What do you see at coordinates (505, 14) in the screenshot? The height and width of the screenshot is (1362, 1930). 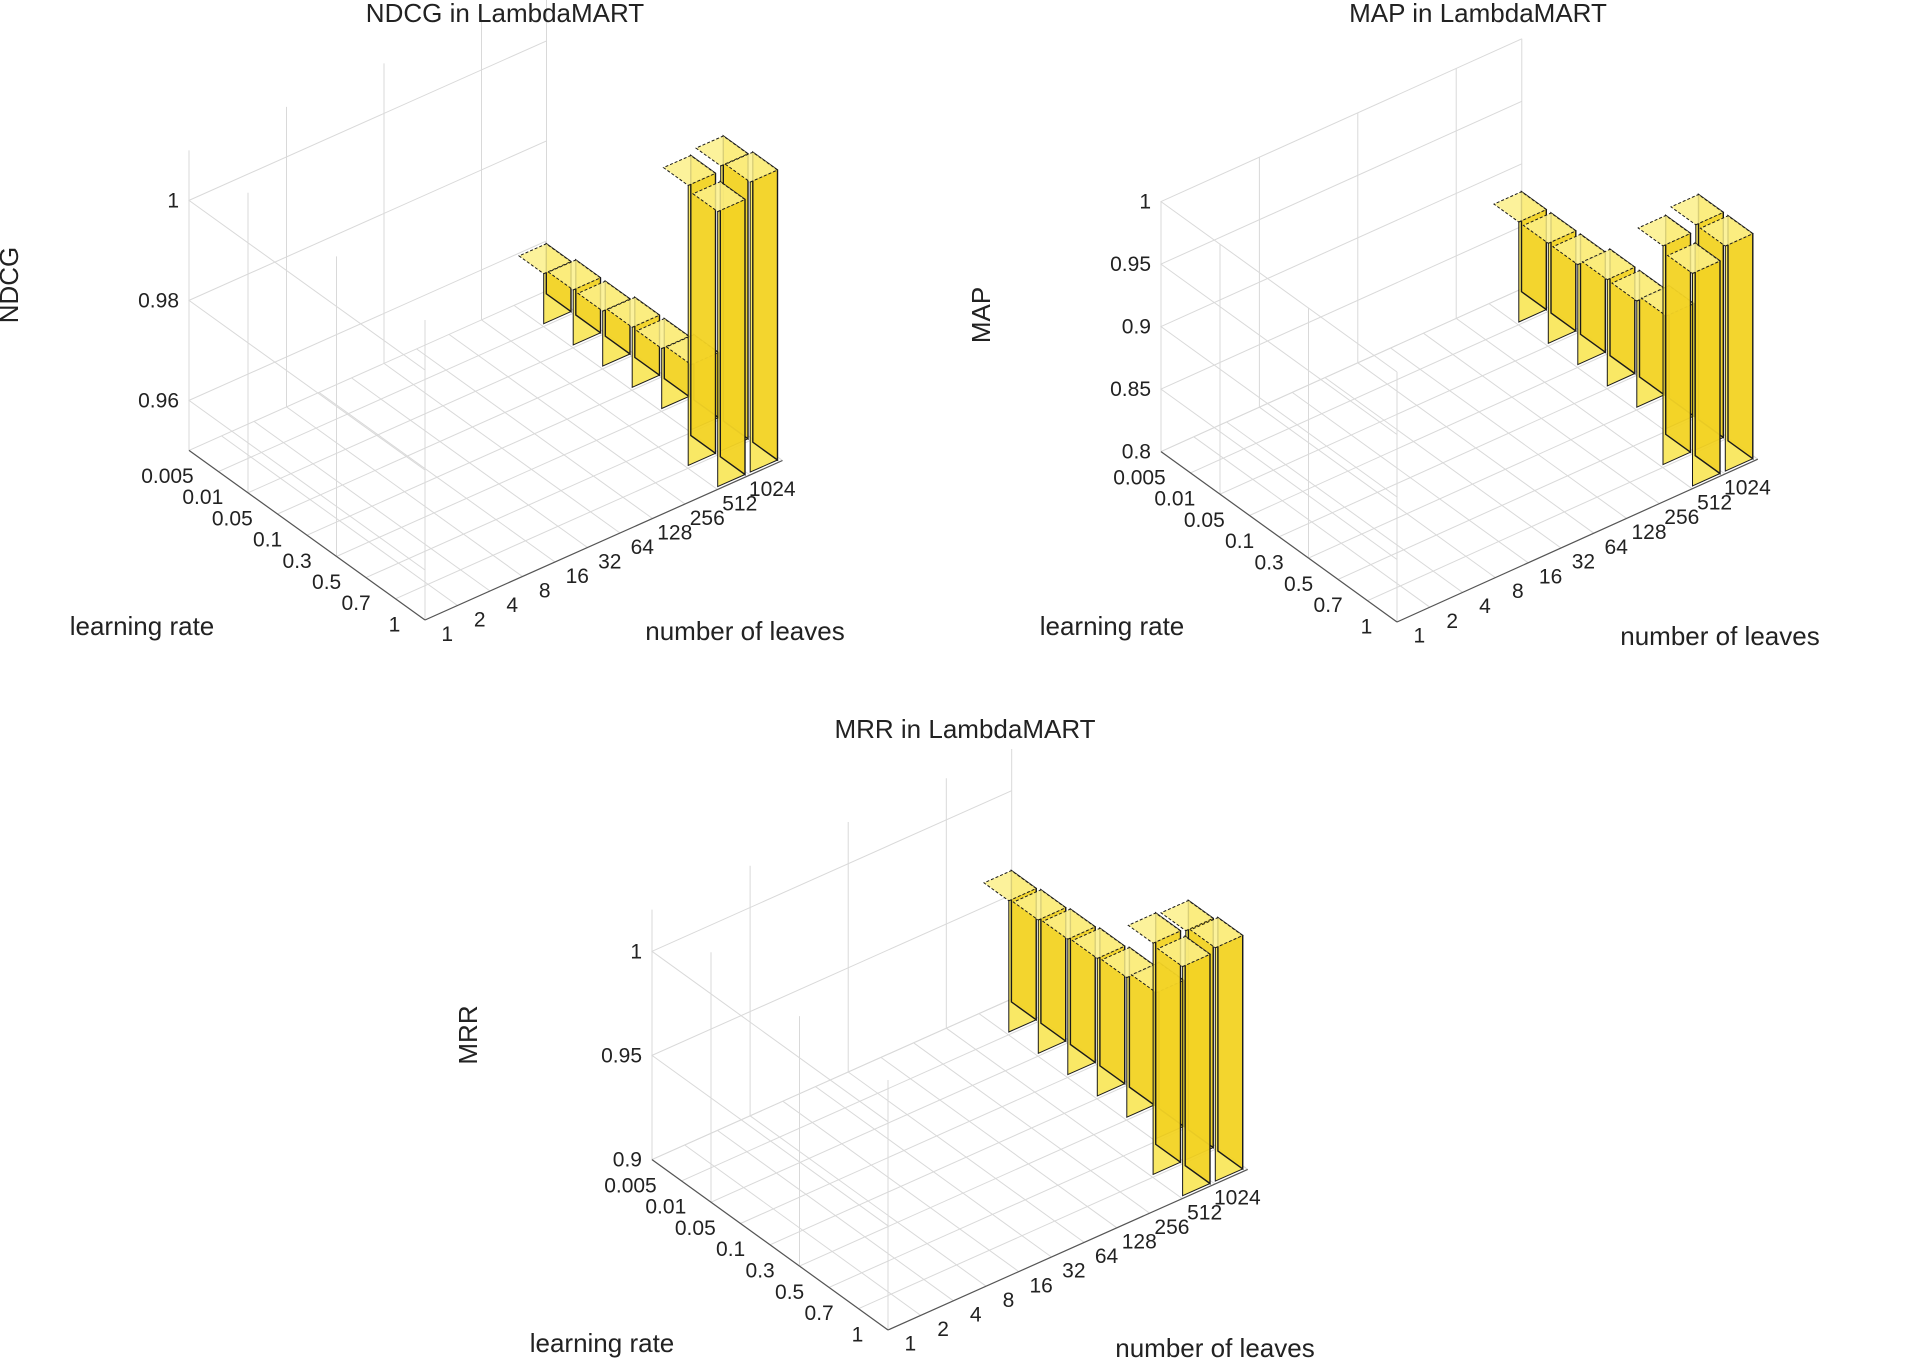 I see `chart-title: NDCG in LambdaMART` at bounding box center [505, 14].